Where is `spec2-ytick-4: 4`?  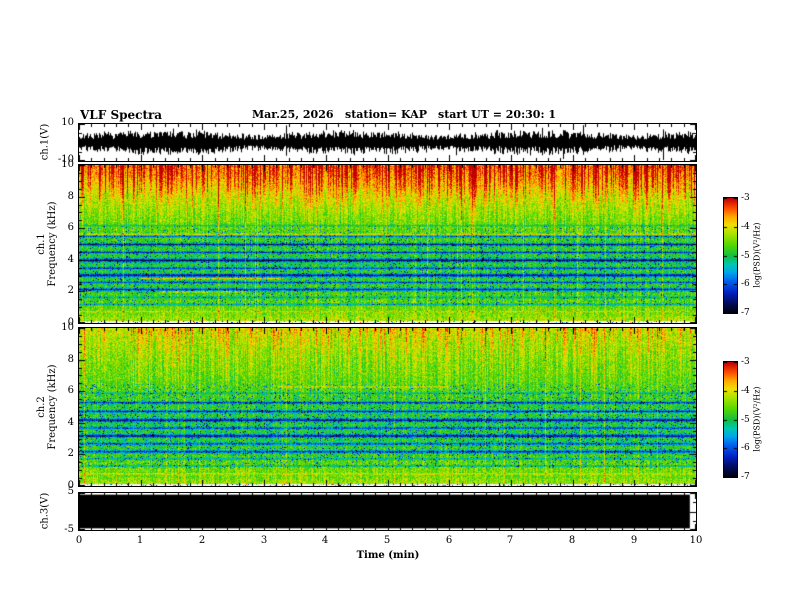
spec2-ytick-4: 4 is located at coordinates (70, 422).